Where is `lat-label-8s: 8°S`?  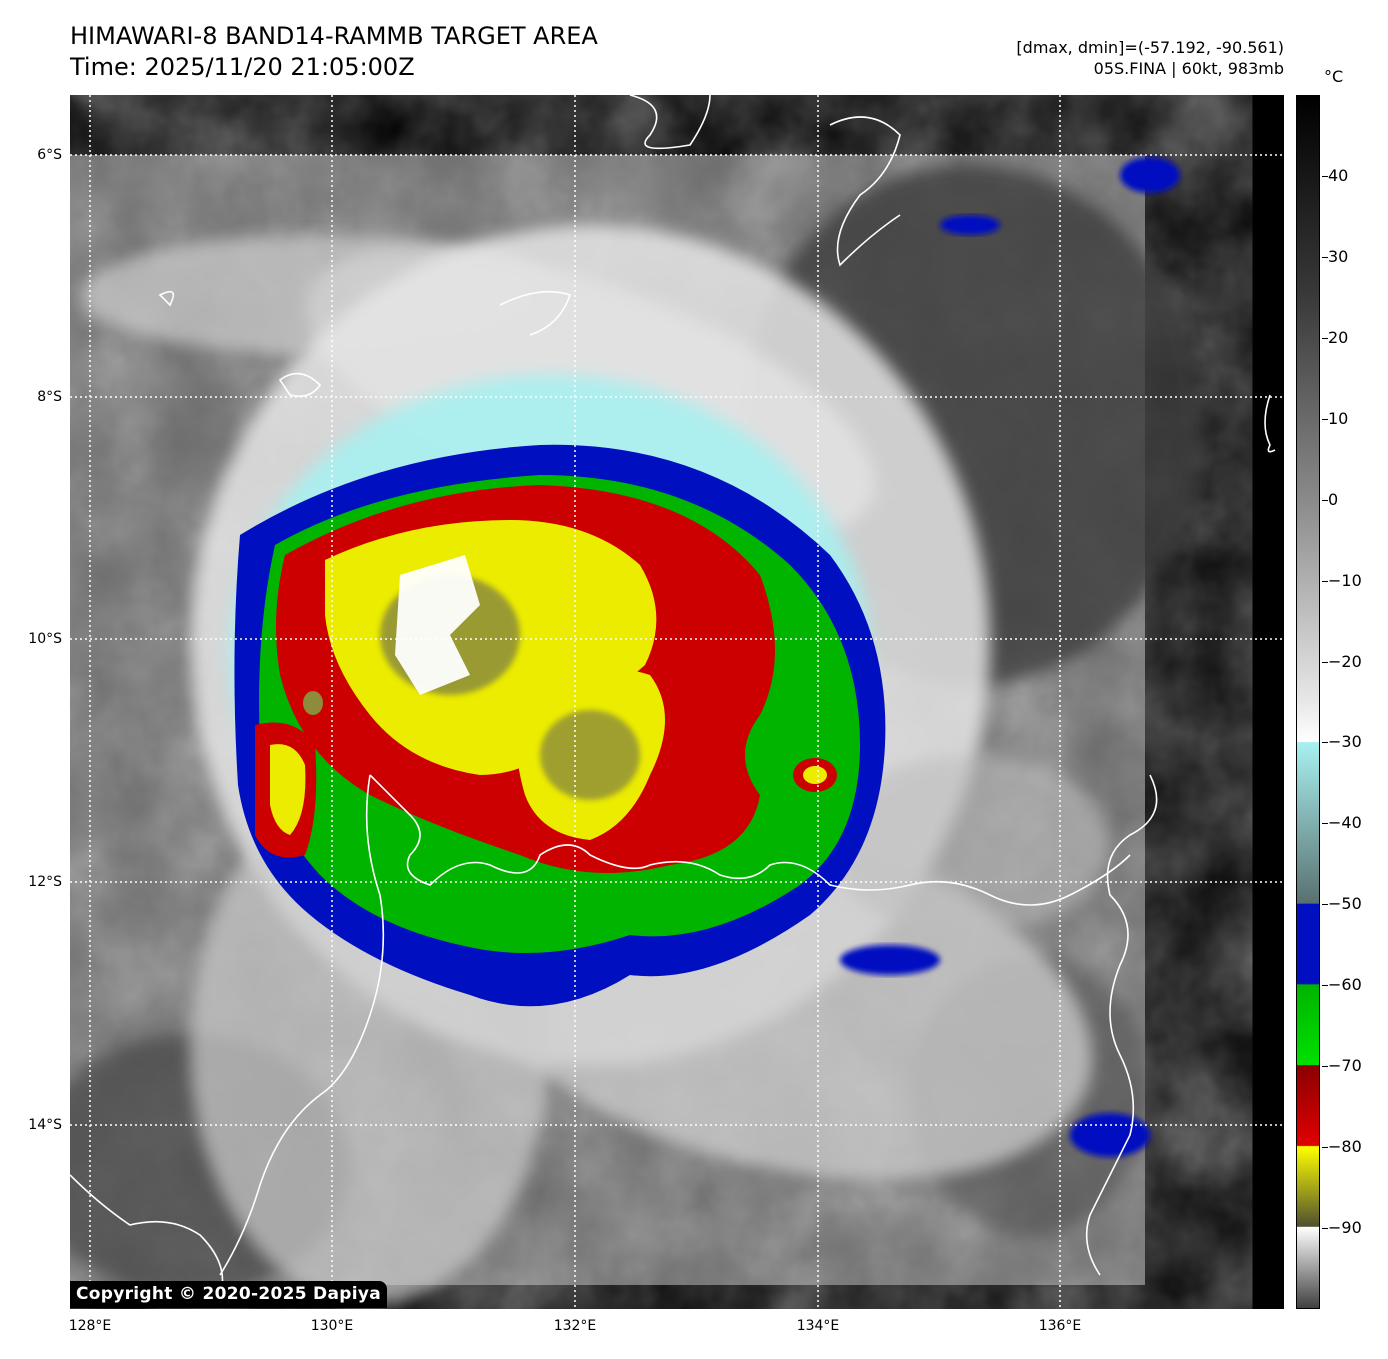
lat-label-8s: 8°S is located at coordinates (49, 397).